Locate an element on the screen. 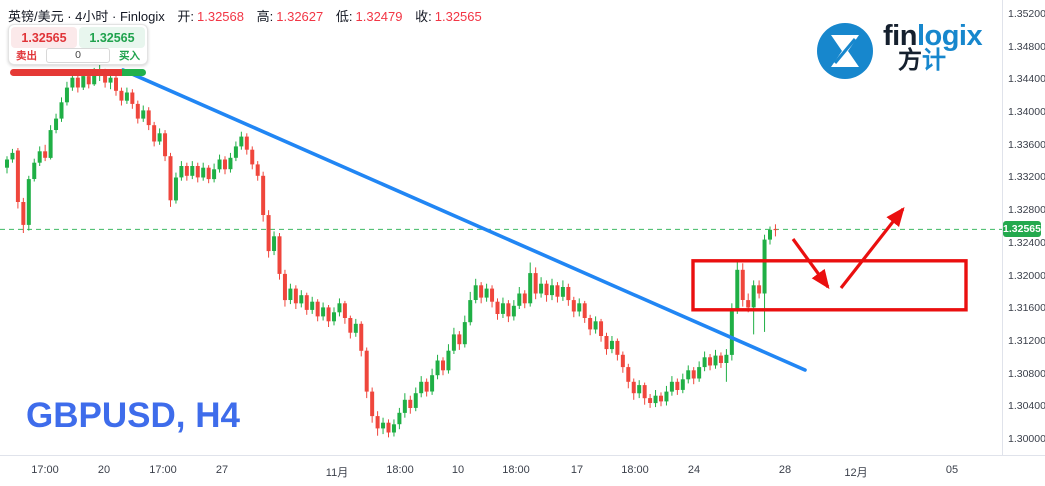 This screenshot has width=1045, height=486. hourglass-z-icon is located at coordinates (845, 53).